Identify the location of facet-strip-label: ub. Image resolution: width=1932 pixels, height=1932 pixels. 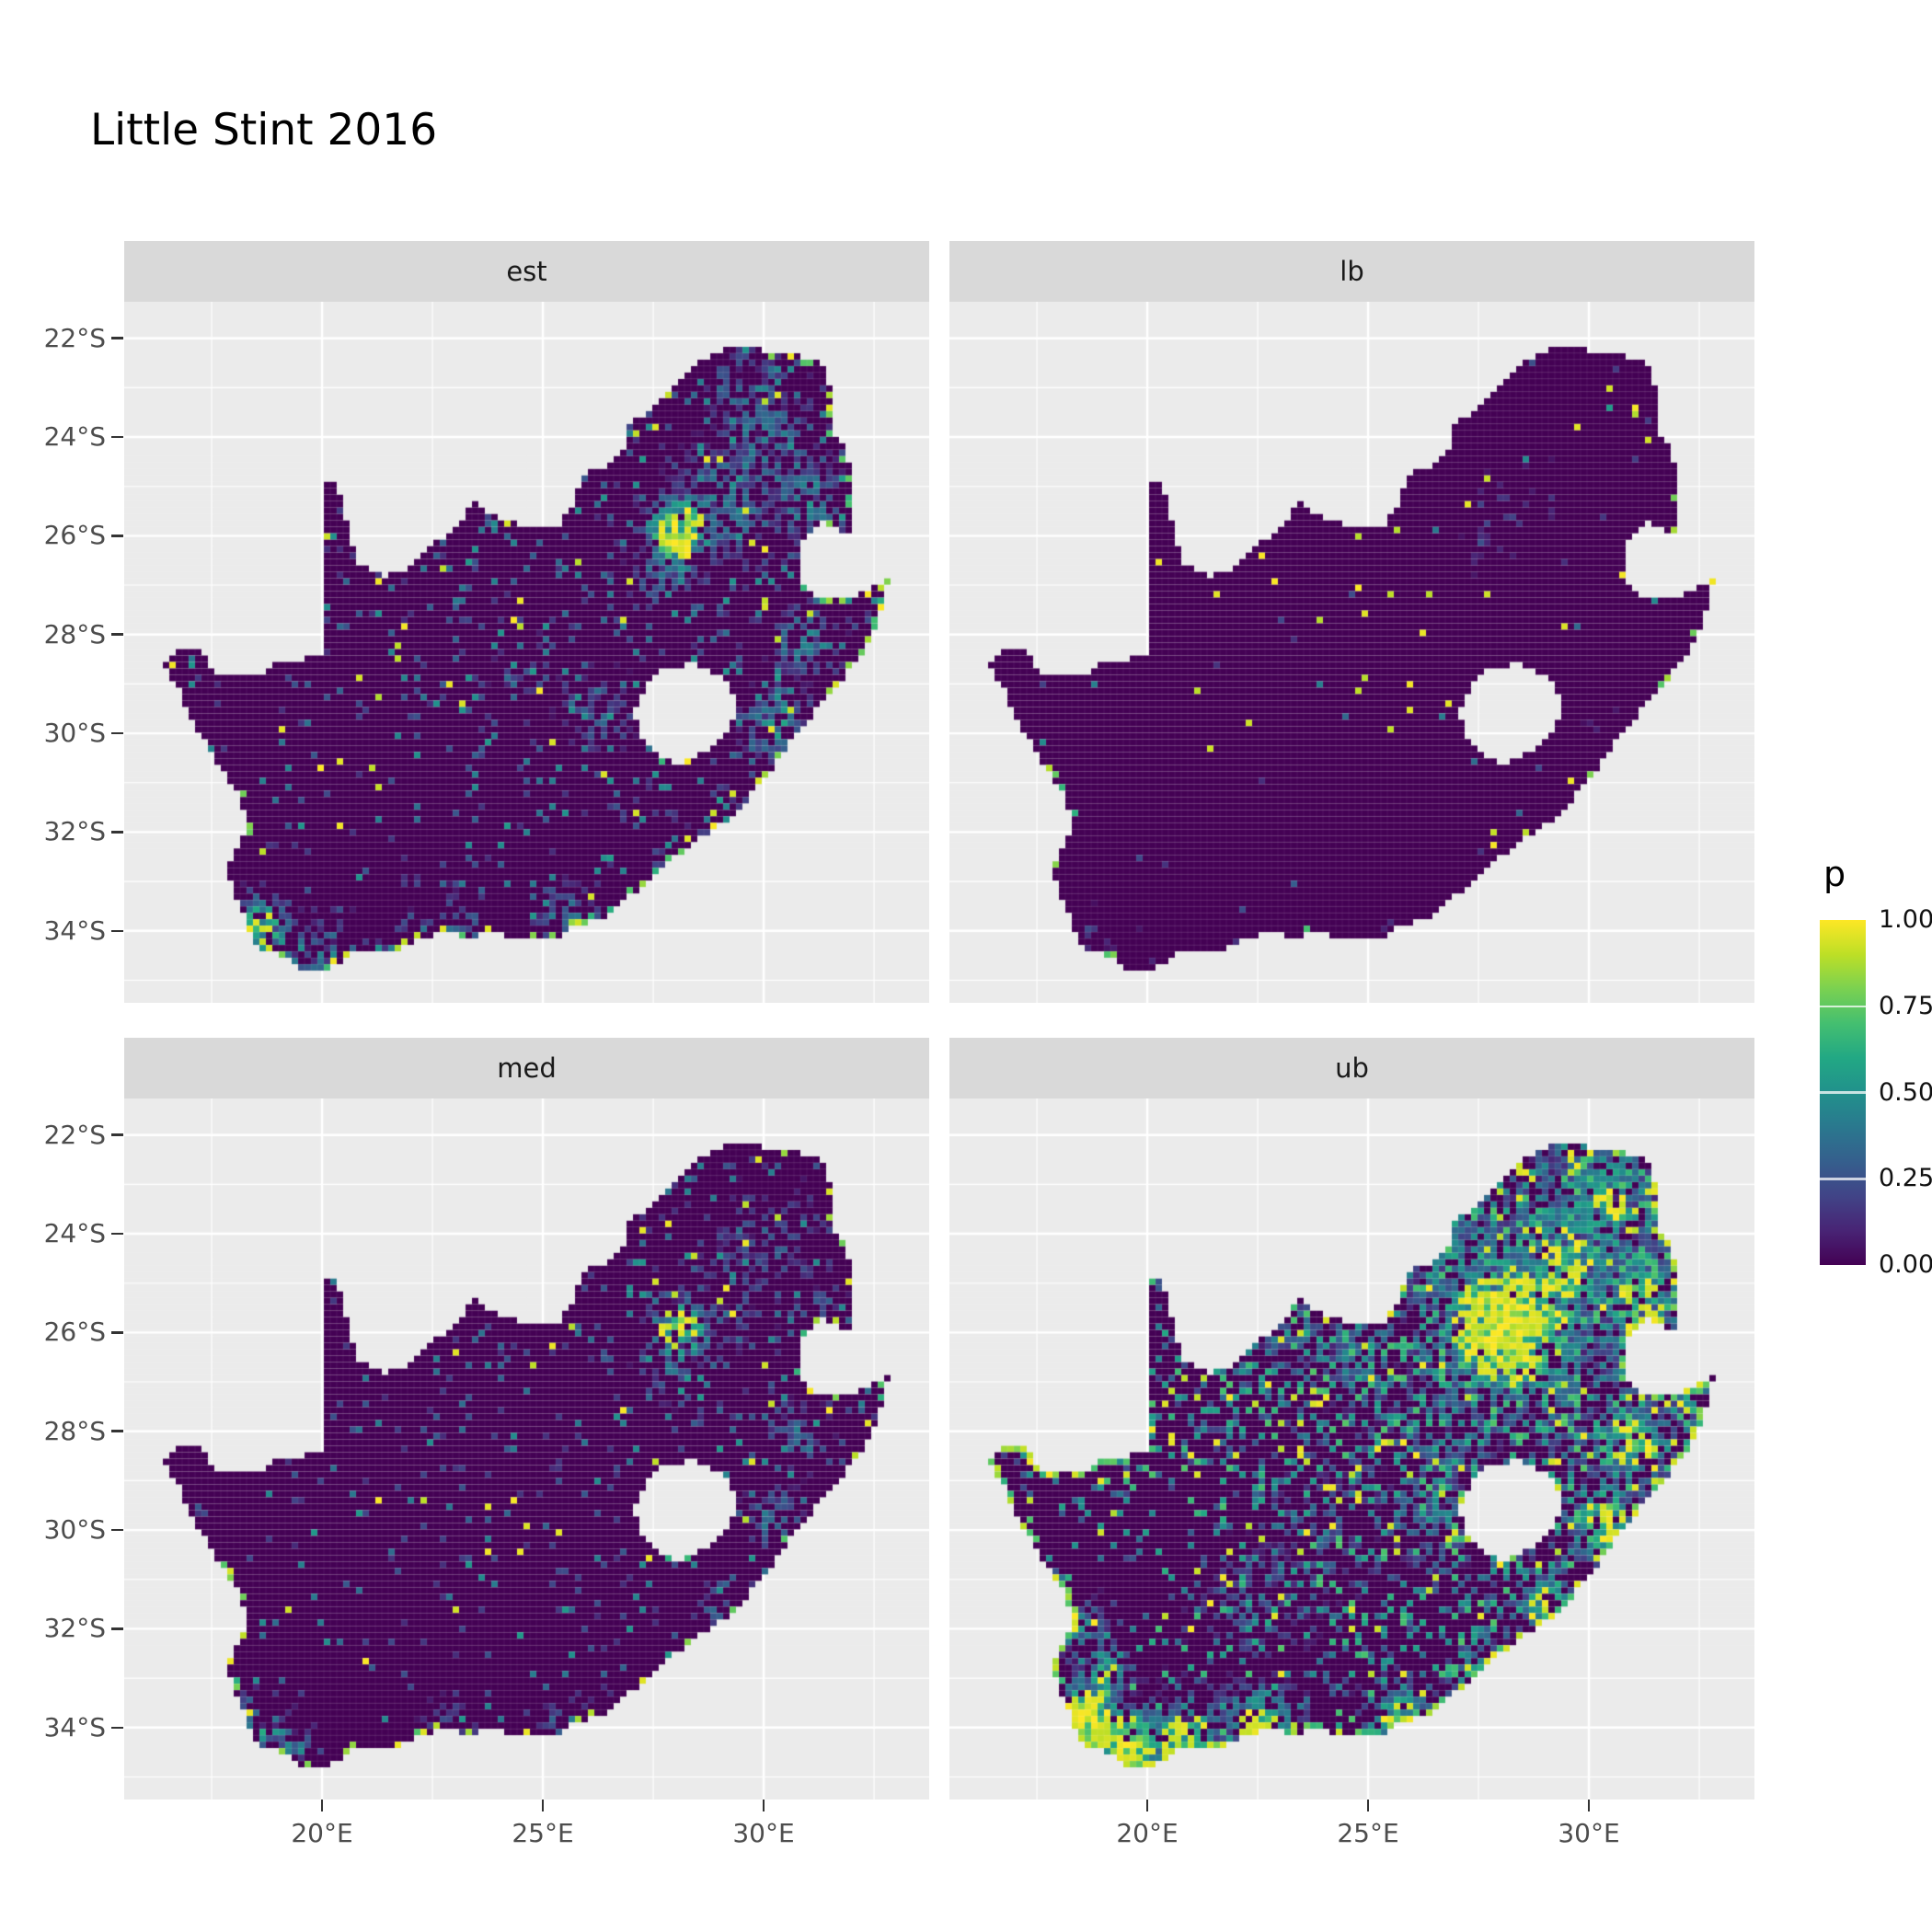
(1352, 1068).